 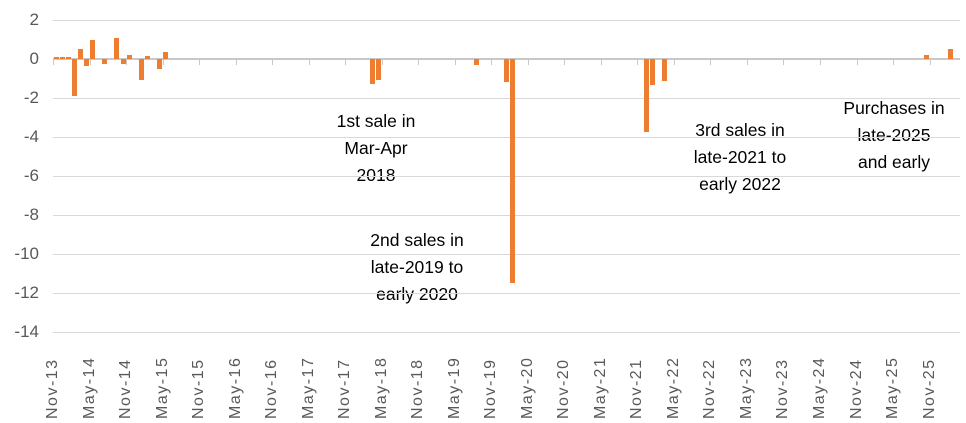 What do you see at coordinates (418, 388) in the screenshot?
I see `x-axis-label: Nov-18` at bounding box center [418, 388].